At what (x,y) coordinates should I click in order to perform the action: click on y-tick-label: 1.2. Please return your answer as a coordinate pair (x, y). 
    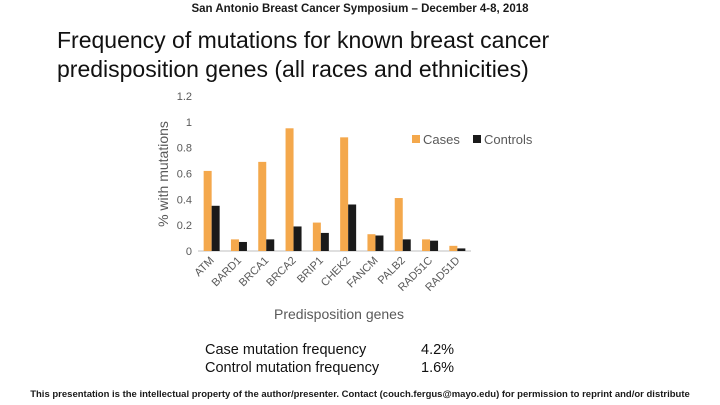
    Looking at the image, I should click on (184, 97).